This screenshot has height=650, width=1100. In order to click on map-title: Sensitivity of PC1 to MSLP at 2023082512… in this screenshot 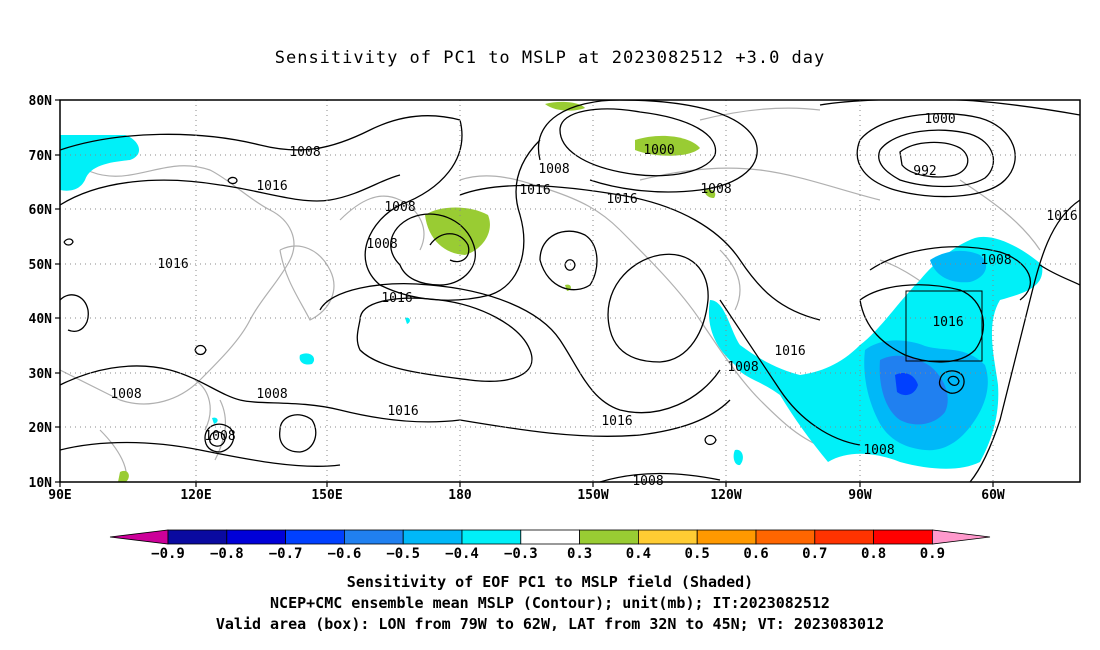, I will do `click(550, 58)`.